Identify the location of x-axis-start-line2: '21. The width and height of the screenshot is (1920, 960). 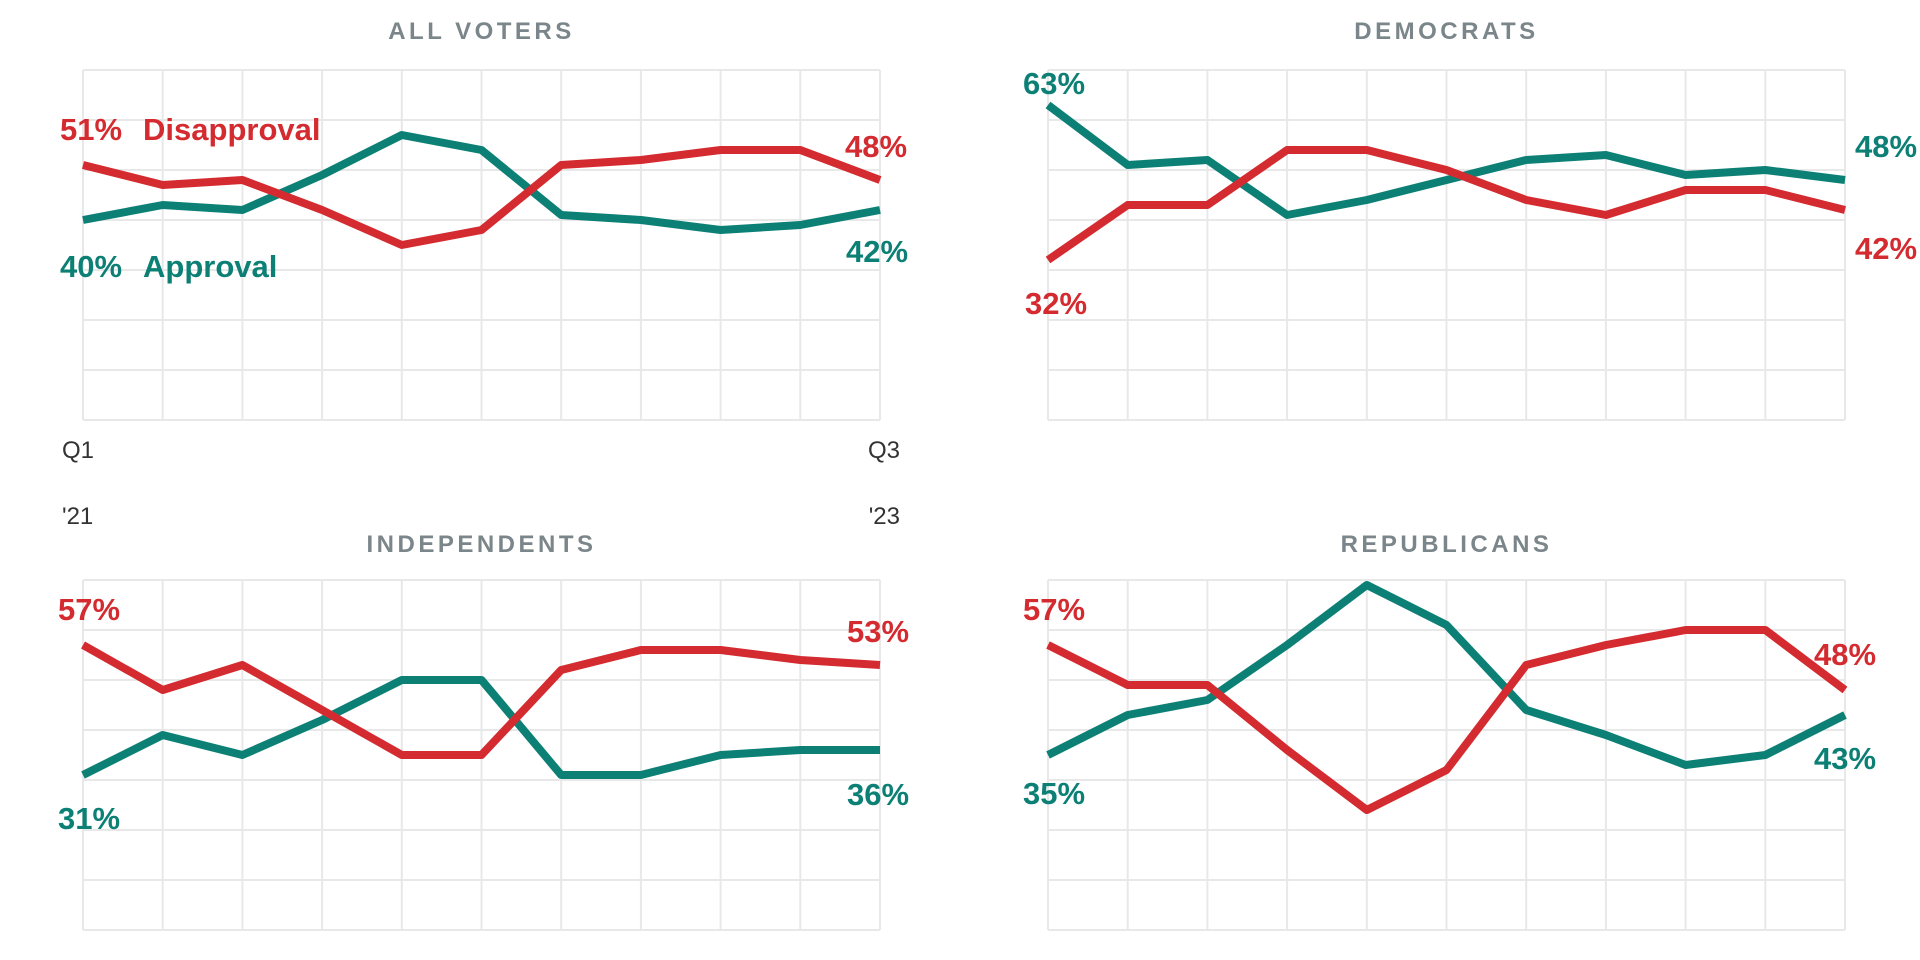
(78, 516).